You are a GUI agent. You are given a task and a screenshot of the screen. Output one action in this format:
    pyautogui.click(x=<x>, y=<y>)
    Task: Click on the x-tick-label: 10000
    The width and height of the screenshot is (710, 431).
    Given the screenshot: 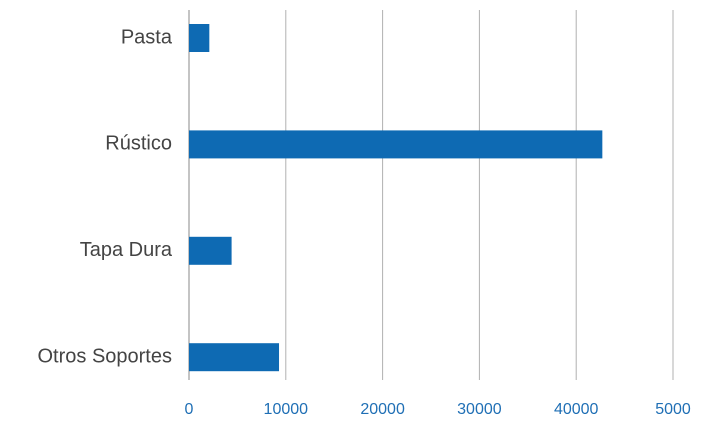 What is the action you would take?
    pyautogui.click(x=286, y=409)
    